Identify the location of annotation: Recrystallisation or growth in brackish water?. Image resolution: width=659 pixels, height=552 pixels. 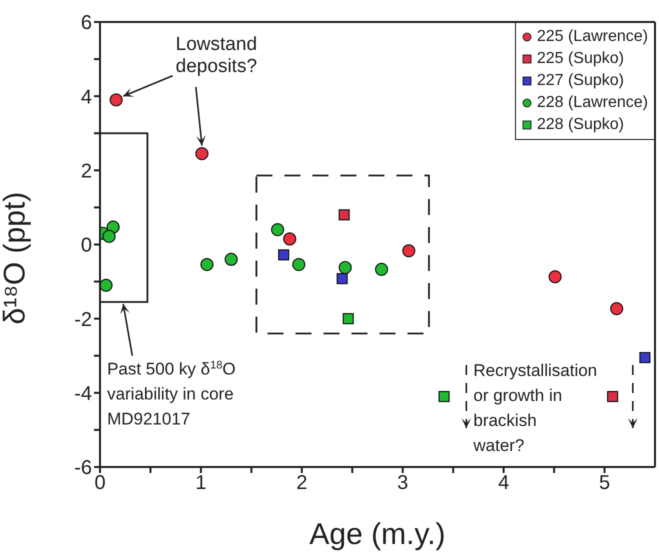
(535, 408).